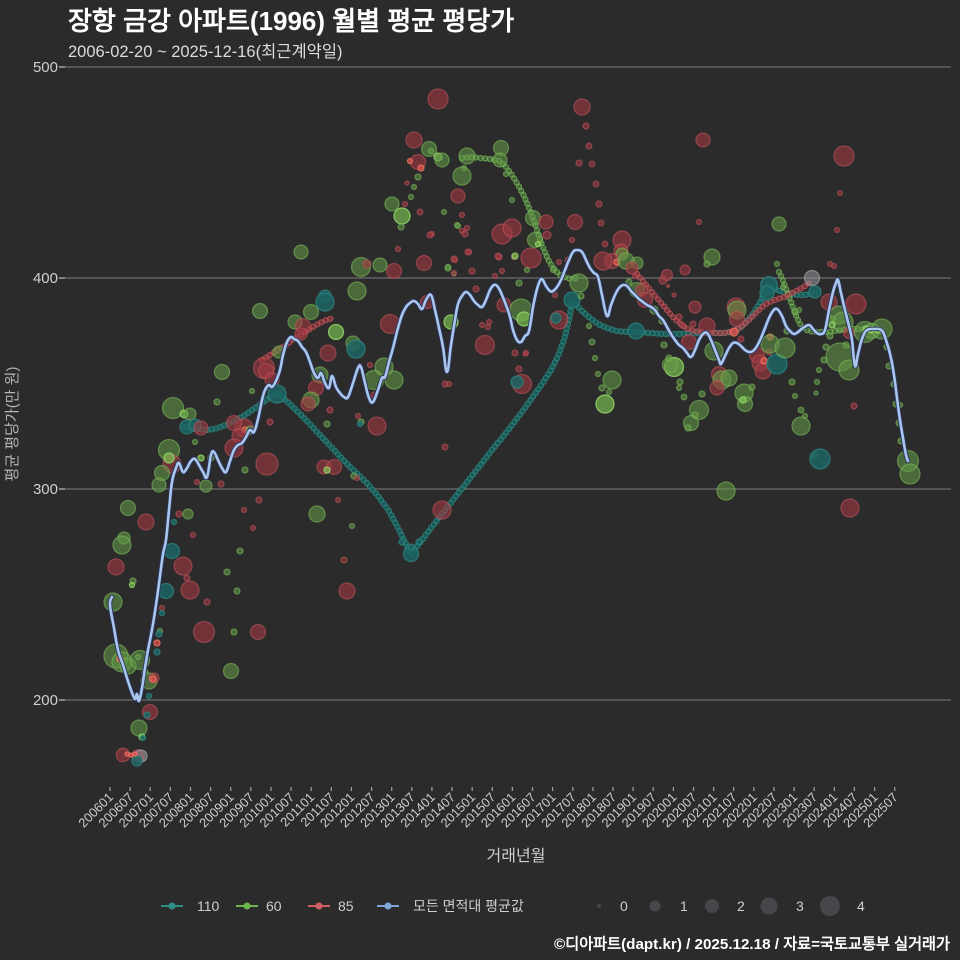  What do you see at coordinates (45, 489) in the screenshot?
I see `svg-text: 300` at bounding box center [45, 489].